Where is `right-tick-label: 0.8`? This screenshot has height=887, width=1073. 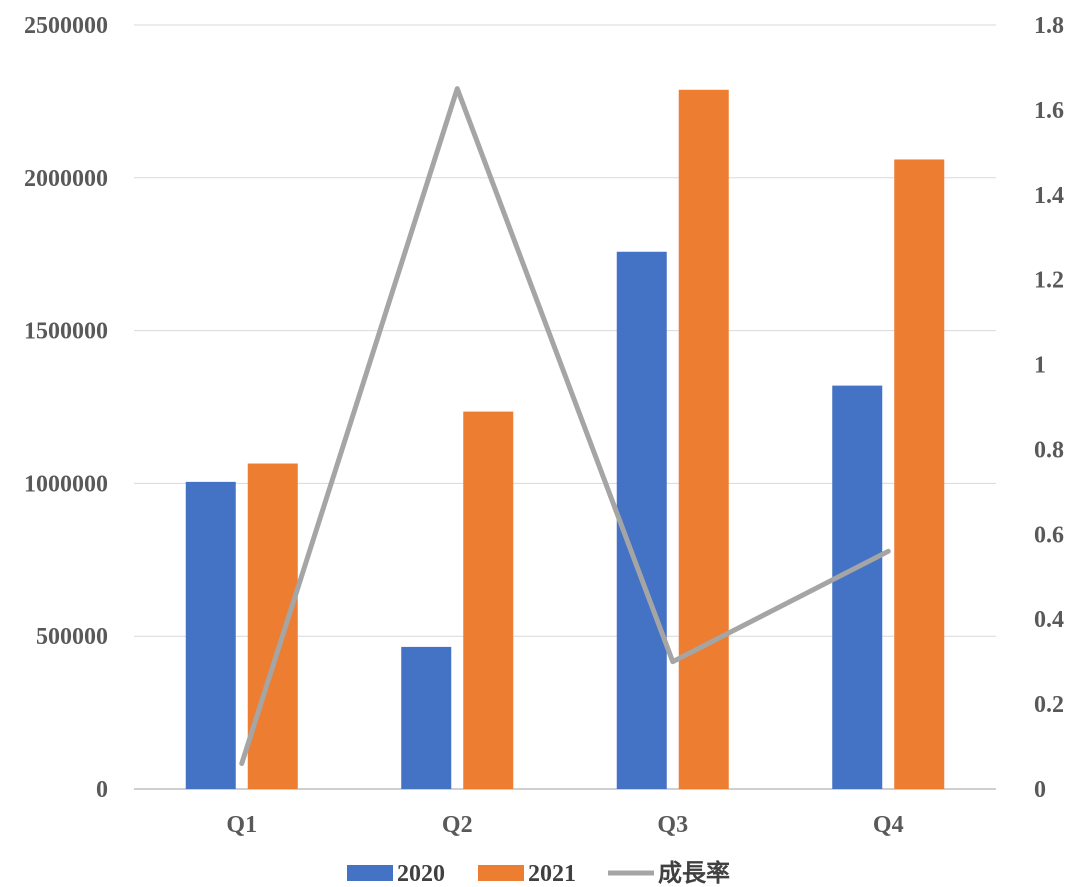 right-tick-label: 0.8 is located at coordinates (1049, 450).